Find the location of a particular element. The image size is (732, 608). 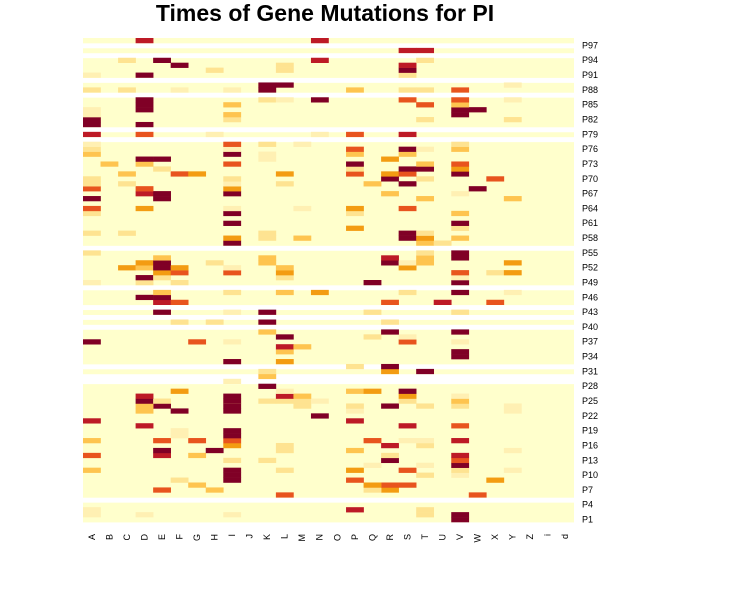

chart-title: Times of Gene Mutations for PI is located at coordinates (325, 13).